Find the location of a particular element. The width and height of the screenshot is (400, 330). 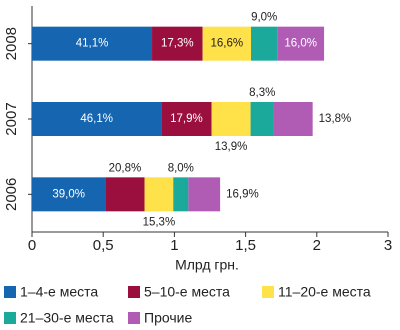

data-label: 46,1% is located at coordinates (96, 119).